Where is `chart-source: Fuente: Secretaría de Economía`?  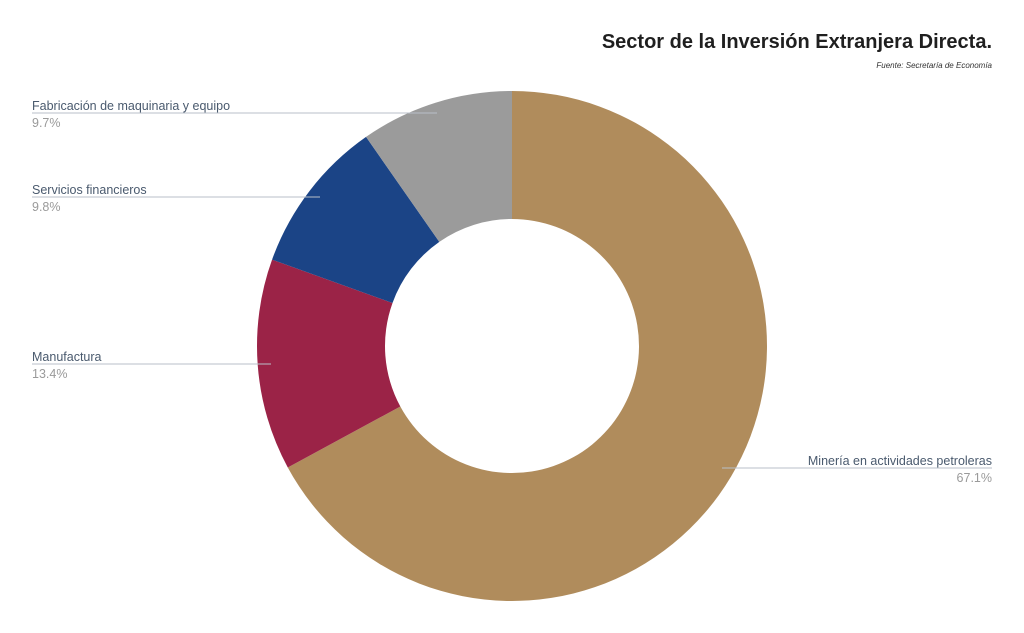
chart-source: Fuente: Secretaría de Economía is located at coordinates (934, 65).